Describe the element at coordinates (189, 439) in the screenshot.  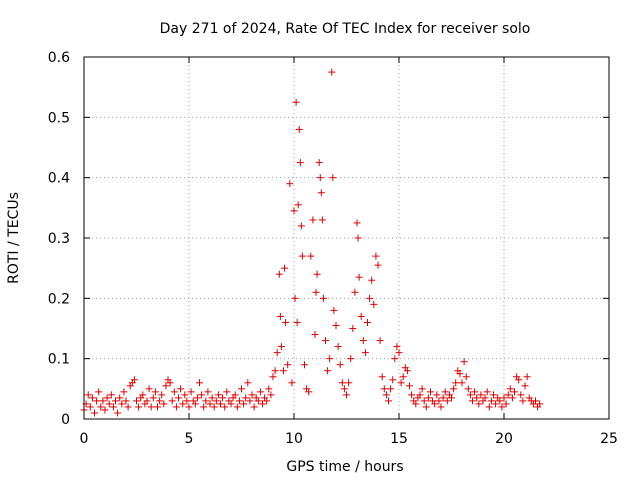
I see `x-tick-label: 5` at that location.